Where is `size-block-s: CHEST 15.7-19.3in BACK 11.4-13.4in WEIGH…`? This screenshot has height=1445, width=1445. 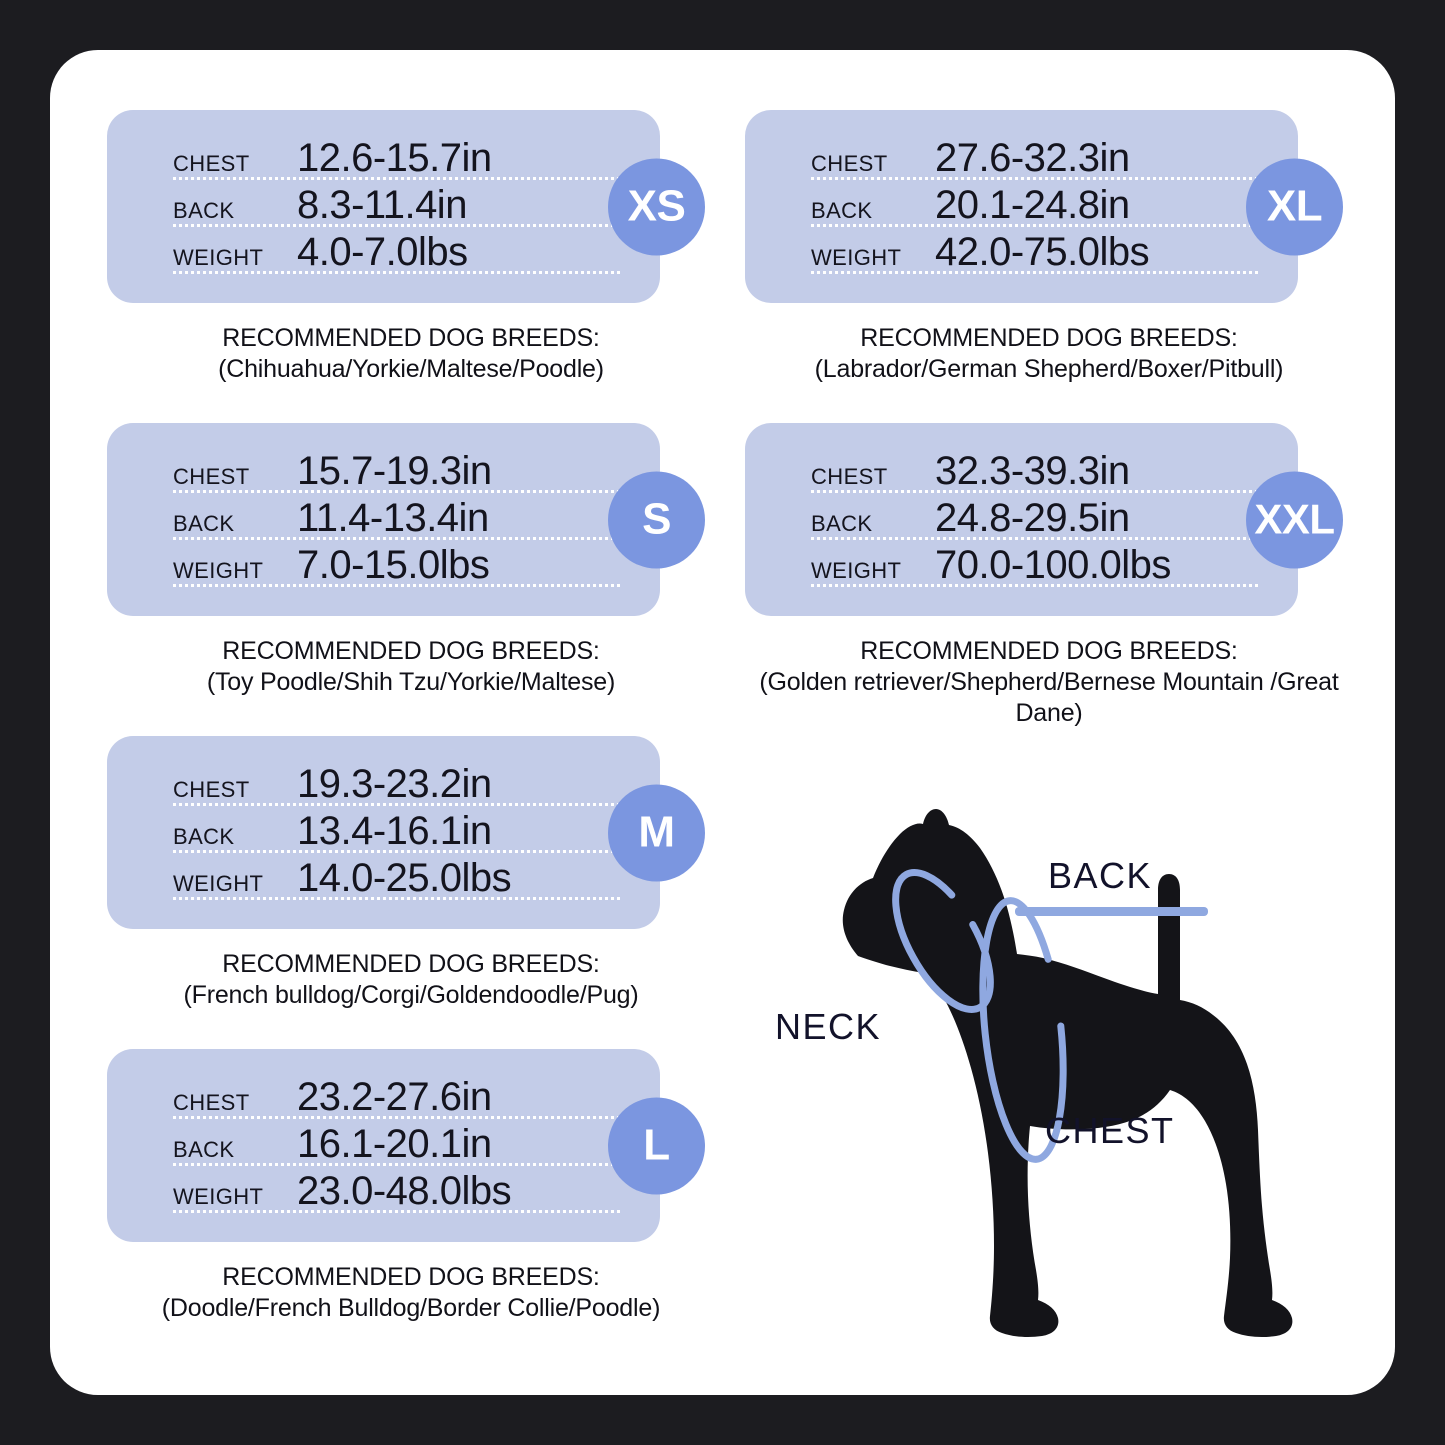 size-block-s: CHEST 15.7-19.3in BACK 11.4-13.4in WEIGH… is located at coordinates (406, 560).